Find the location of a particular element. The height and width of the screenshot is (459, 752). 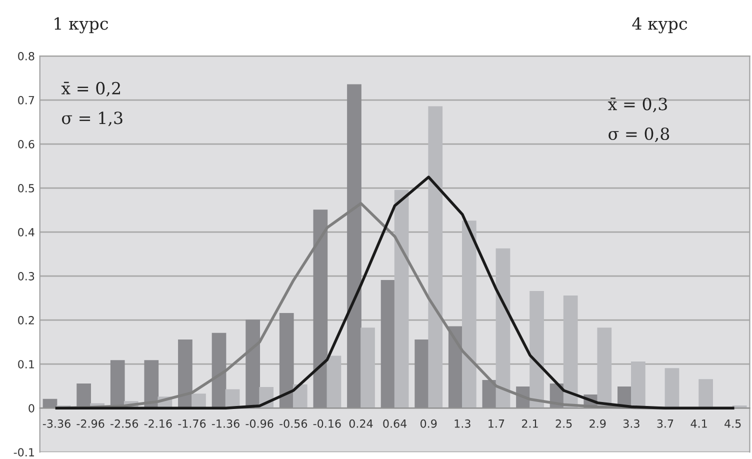

x-tick-label: -0.56 is located at coordinates (294, 423).